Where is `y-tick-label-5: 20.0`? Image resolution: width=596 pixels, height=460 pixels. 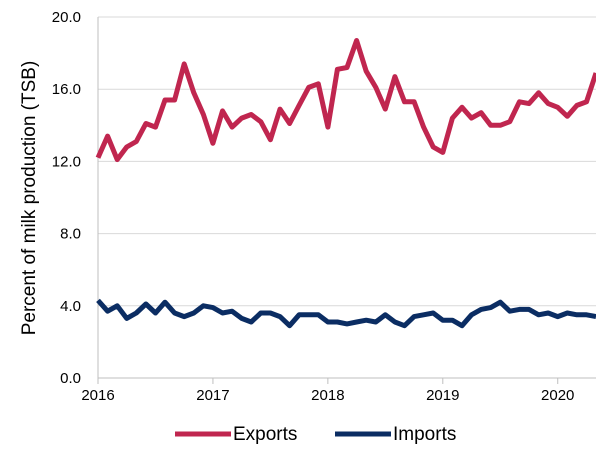 y-tick-label-5: 20.0 is located at coordinates (66, 17).